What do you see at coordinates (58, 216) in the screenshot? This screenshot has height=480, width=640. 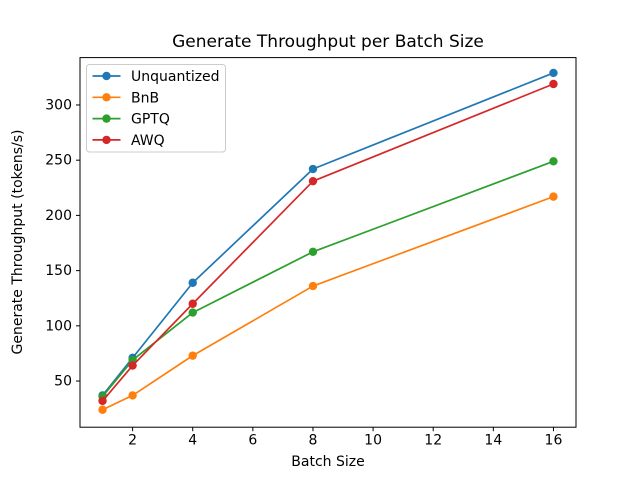 I see `y-tick-label: 200` at bounding box center [58, 216].